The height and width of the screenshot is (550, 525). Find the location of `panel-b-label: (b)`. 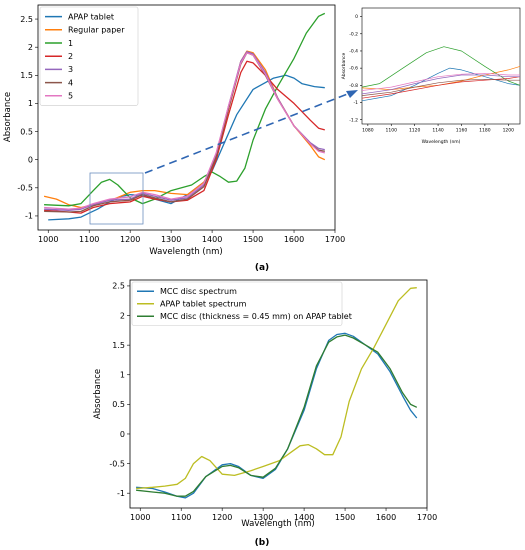

panel-b-label: (b) is located at coordinates (262, 543).